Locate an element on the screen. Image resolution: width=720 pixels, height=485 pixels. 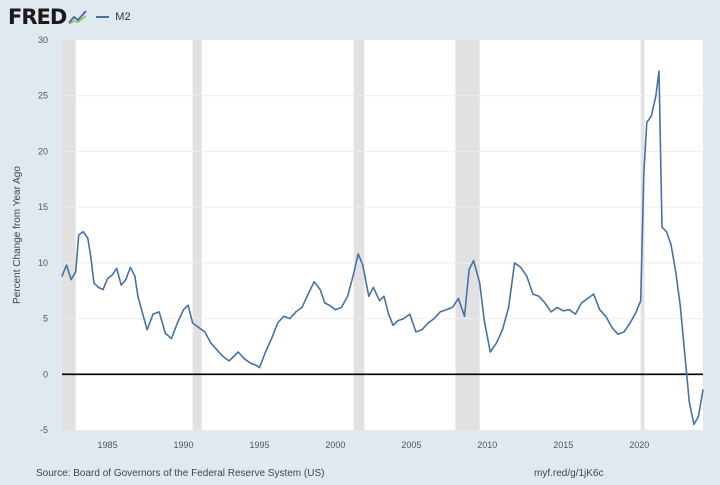
y-tick-label-20: 20 is located at coordinates (43, 151).